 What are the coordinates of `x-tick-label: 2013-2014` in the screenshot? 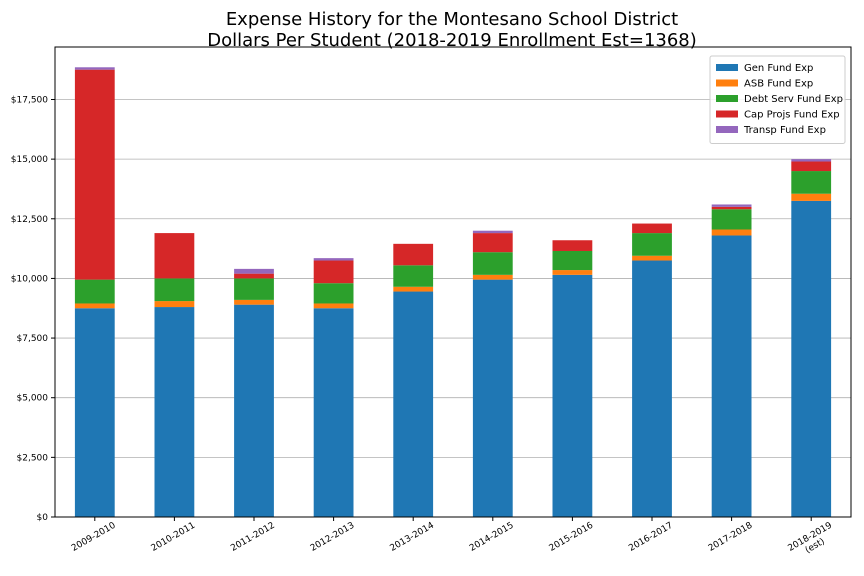 It's located at (412, 537).